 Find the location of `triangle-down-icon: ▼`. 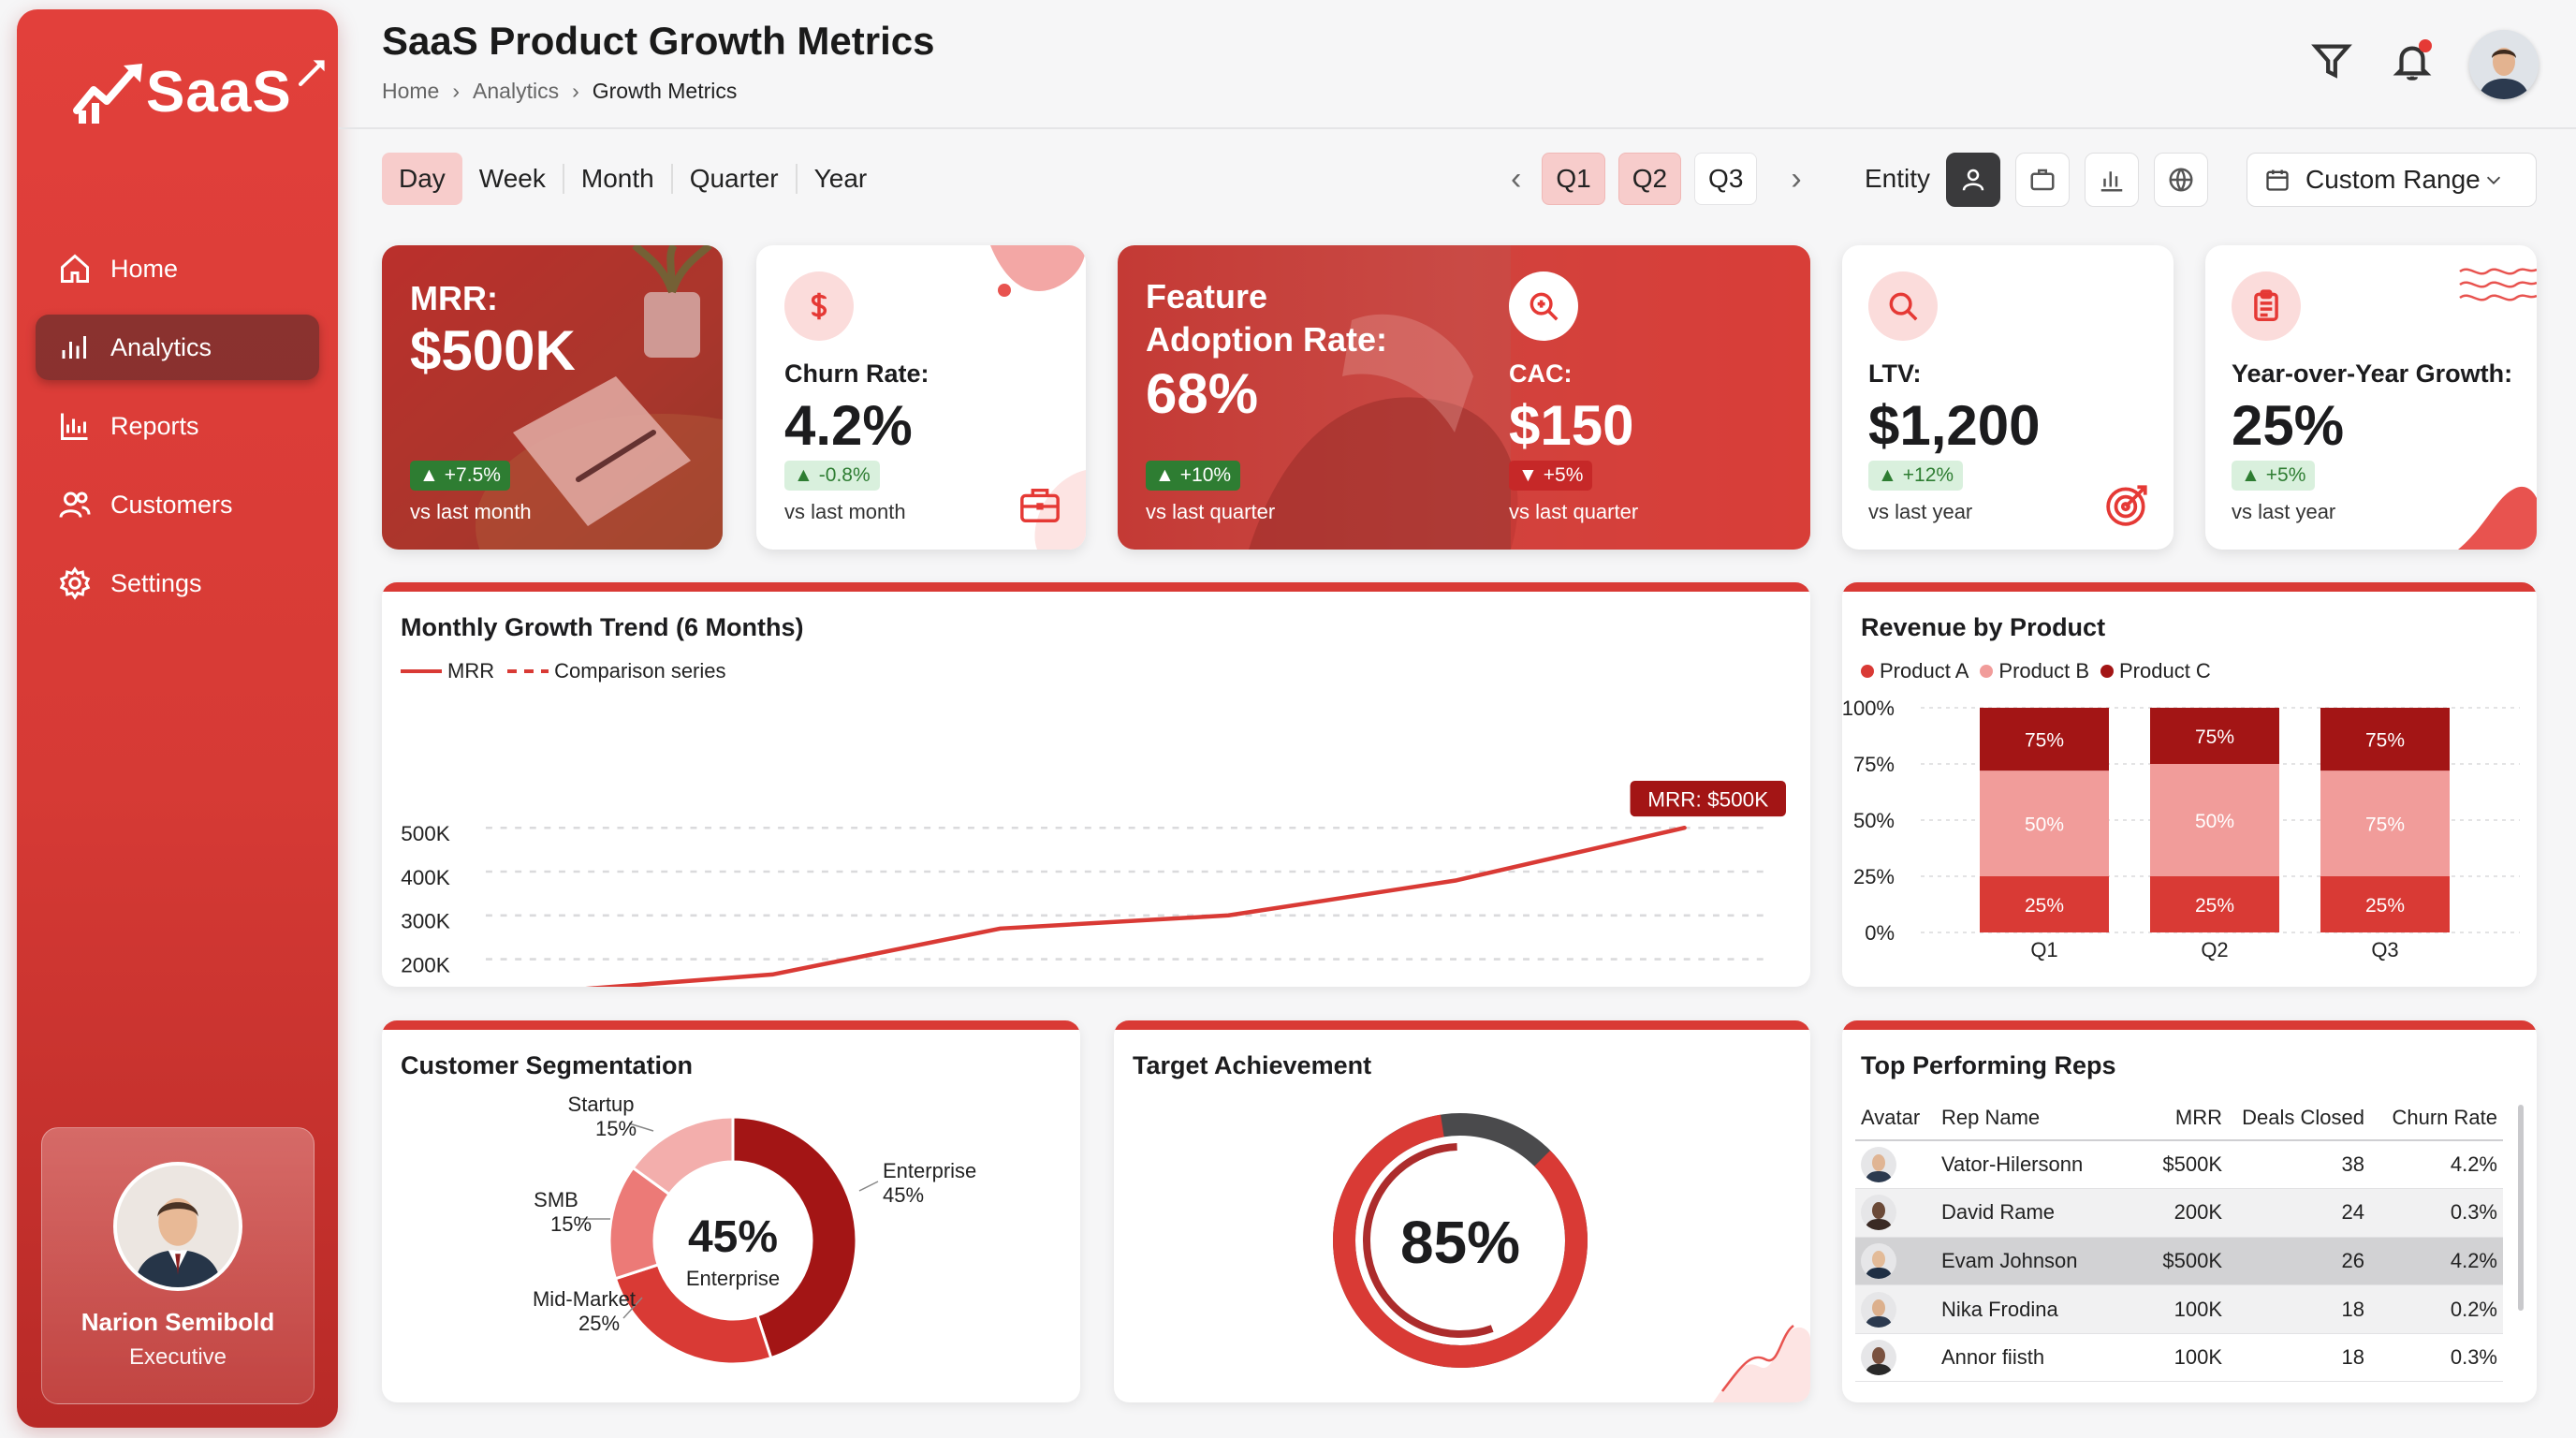

triangle-down-icon: ▼ is located at coordinates (1528, 475).